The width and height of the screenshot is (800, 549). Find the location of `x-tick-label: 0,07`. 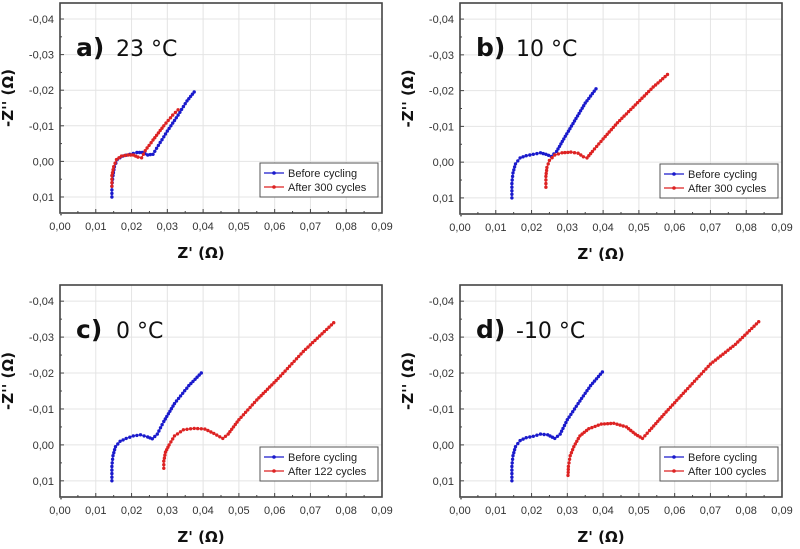

x-tick-label: 0,07 is located at coordinates (710, 511).